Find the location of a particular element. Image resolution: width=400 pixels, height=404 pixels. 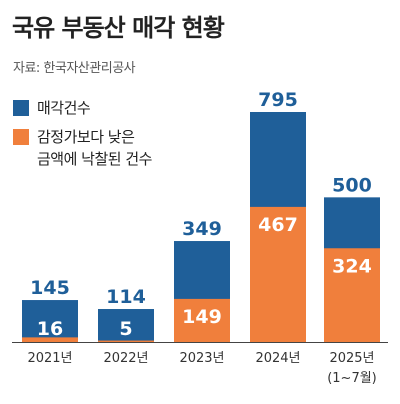

data-label-below-appraisal-3: 149 is located at coordinates (202, 317).